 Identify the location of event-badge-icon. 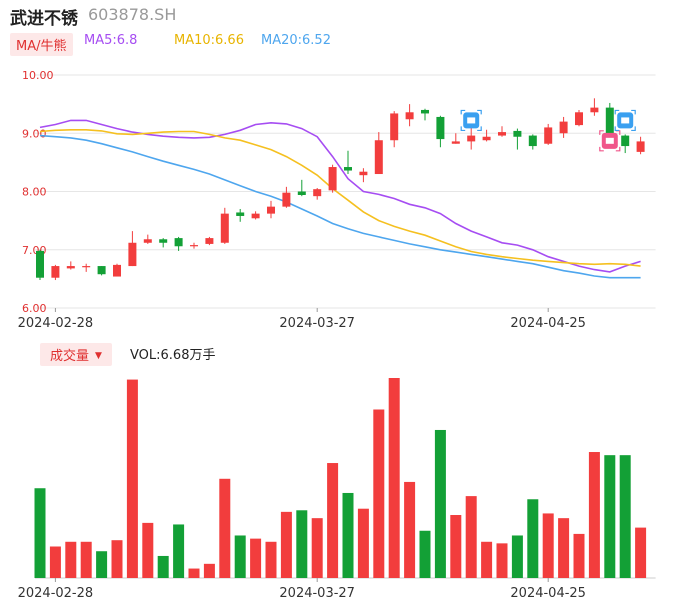
(610, 141).